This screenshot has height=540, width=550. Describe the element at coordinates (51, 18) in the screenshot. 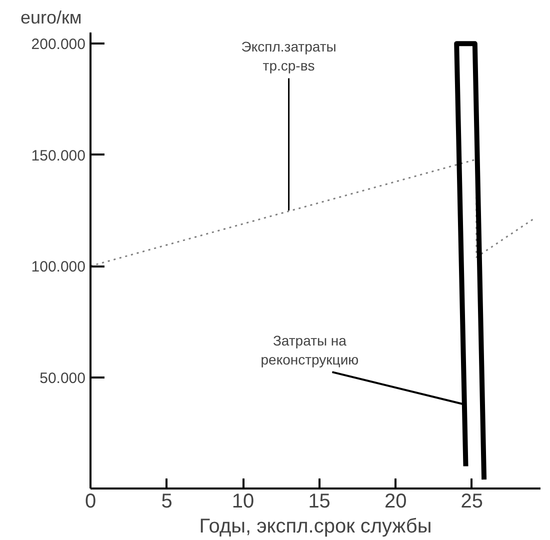

I see `y-axis-title: euro/км` at that location.